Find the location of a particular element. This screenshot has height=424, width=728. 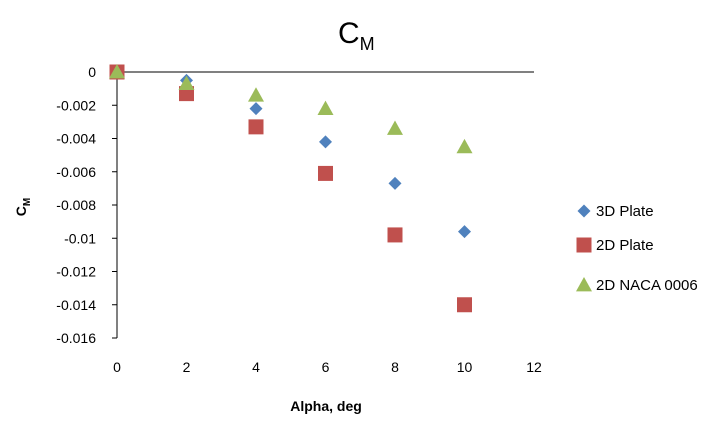

legend-item-2d-naca-0006: 2D NACA 0006 is located at coordinates (637, 285).